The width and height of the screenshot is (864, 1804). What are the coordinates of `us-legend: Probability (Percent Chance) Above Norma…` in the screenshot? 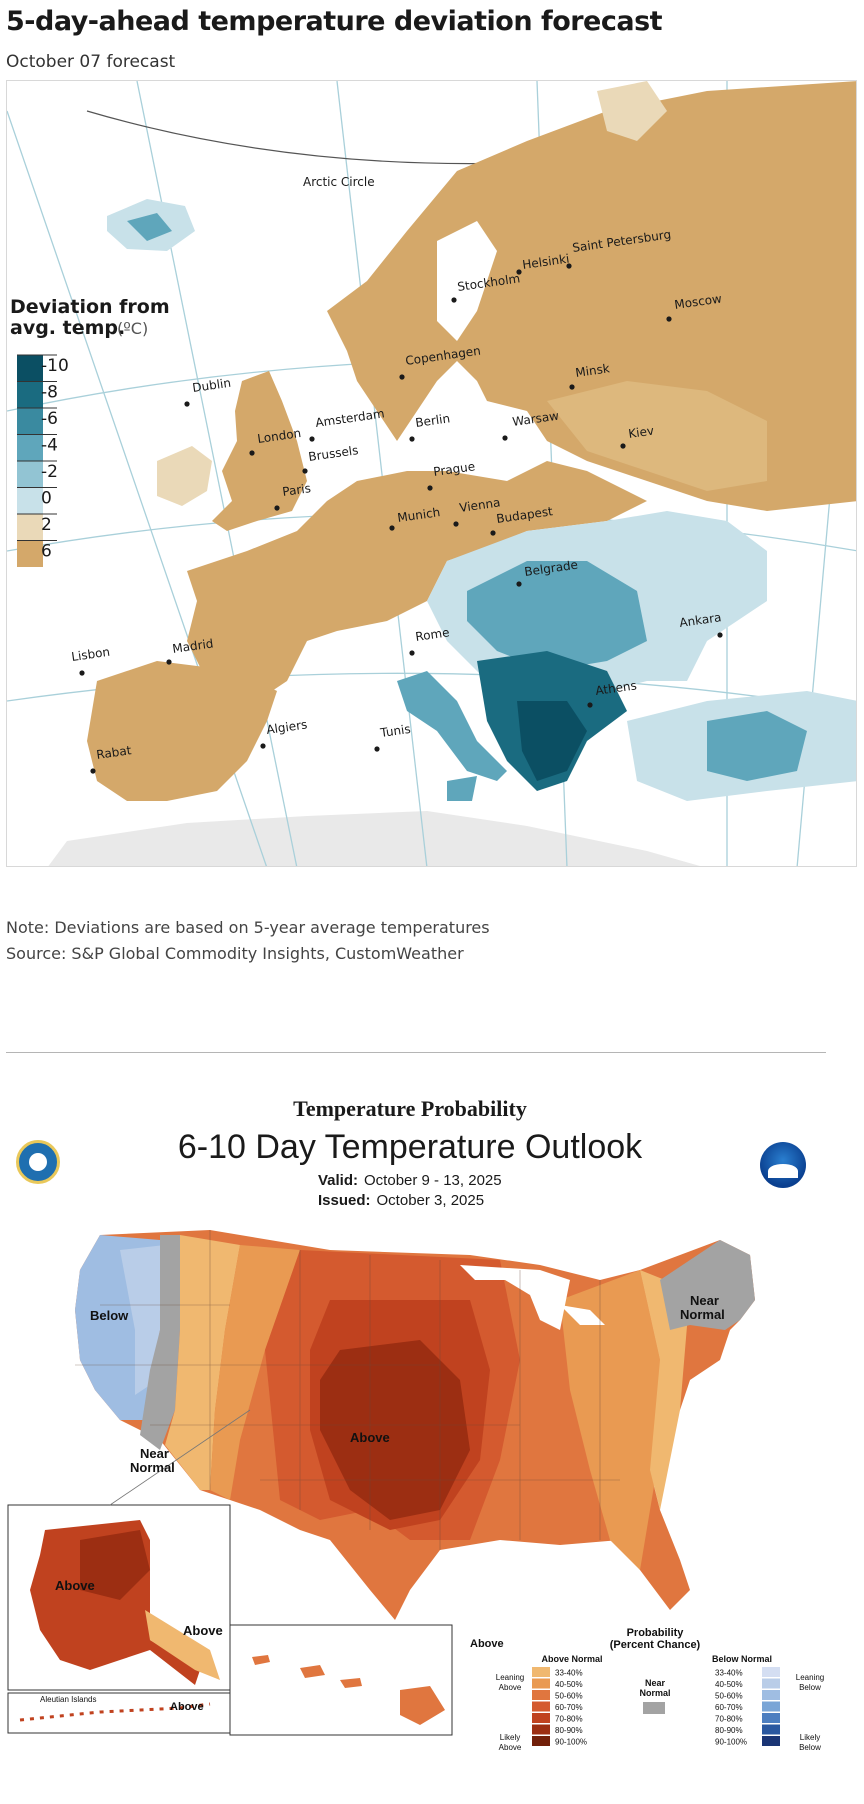 It's located at (660, 1689).